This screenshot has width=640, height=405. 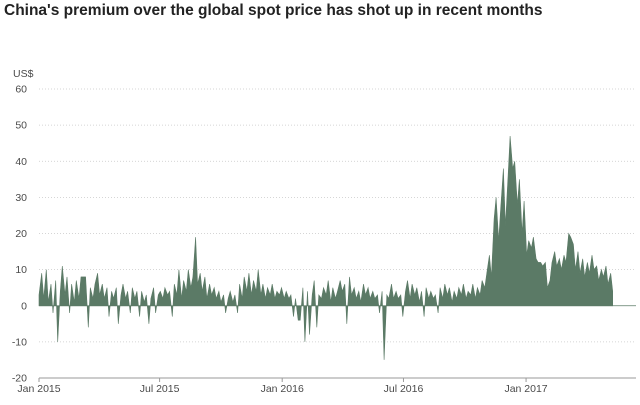 I want to click on x-axis-tick-labels: Jan 2015 Jul 2015 Jan 2016 Jul 2016 Jan 2017, so click(x=282, y=389).